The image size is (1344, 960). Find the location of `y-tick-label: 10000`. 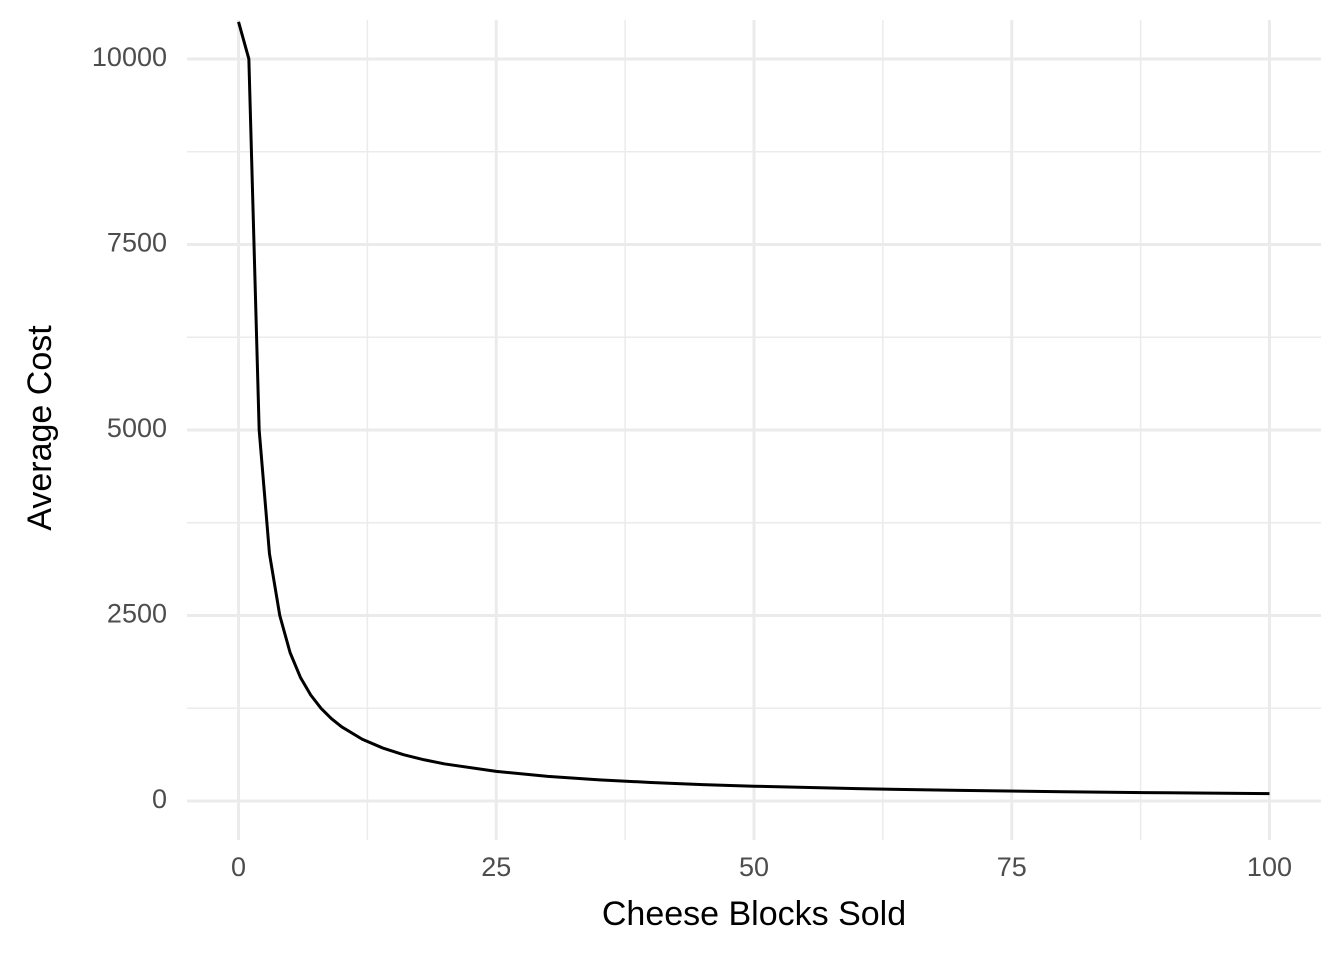

y-tick-label: 10000 is located at coordinates (129, 57).